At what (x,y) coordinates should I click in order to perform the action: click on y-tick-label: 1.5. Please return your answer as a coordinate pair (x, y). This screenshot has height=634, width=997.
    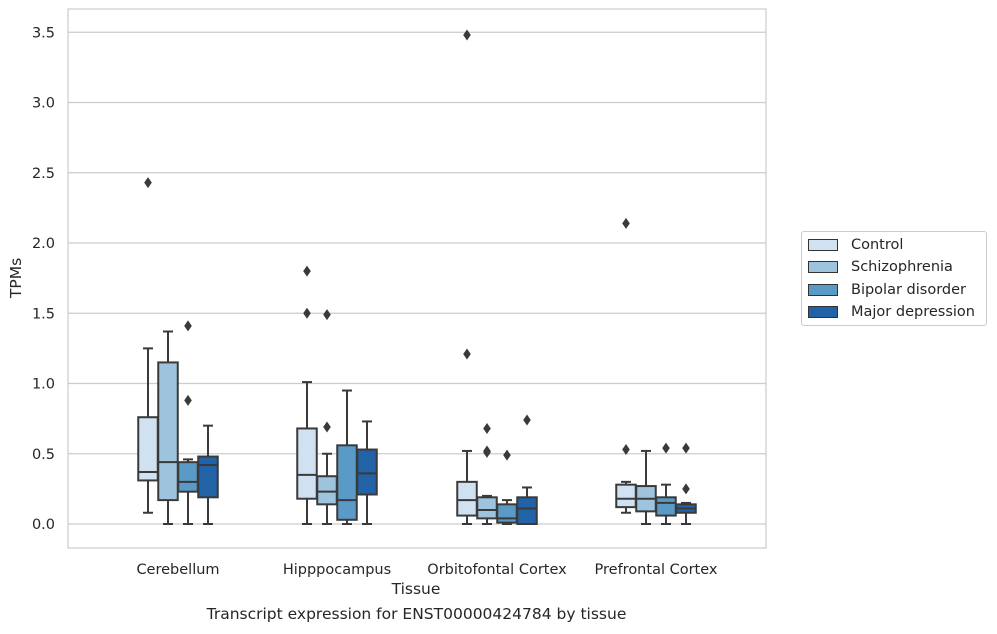
    Looking at the image, I should click on (43, 314).